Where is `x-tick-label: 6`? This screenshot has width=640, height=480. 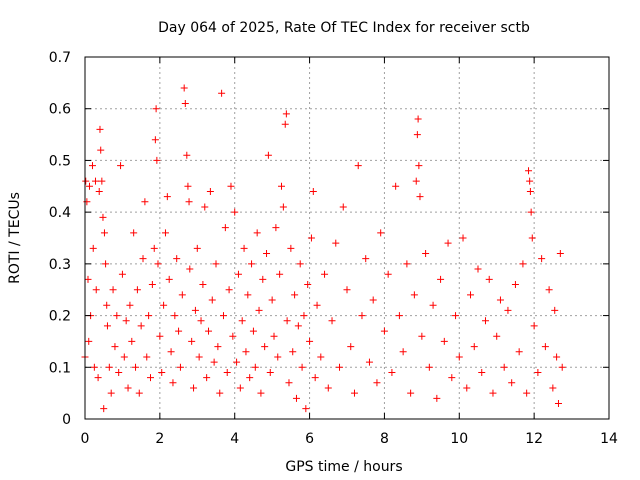 x-tick-label: 6 is located at coordinates (309, 439).